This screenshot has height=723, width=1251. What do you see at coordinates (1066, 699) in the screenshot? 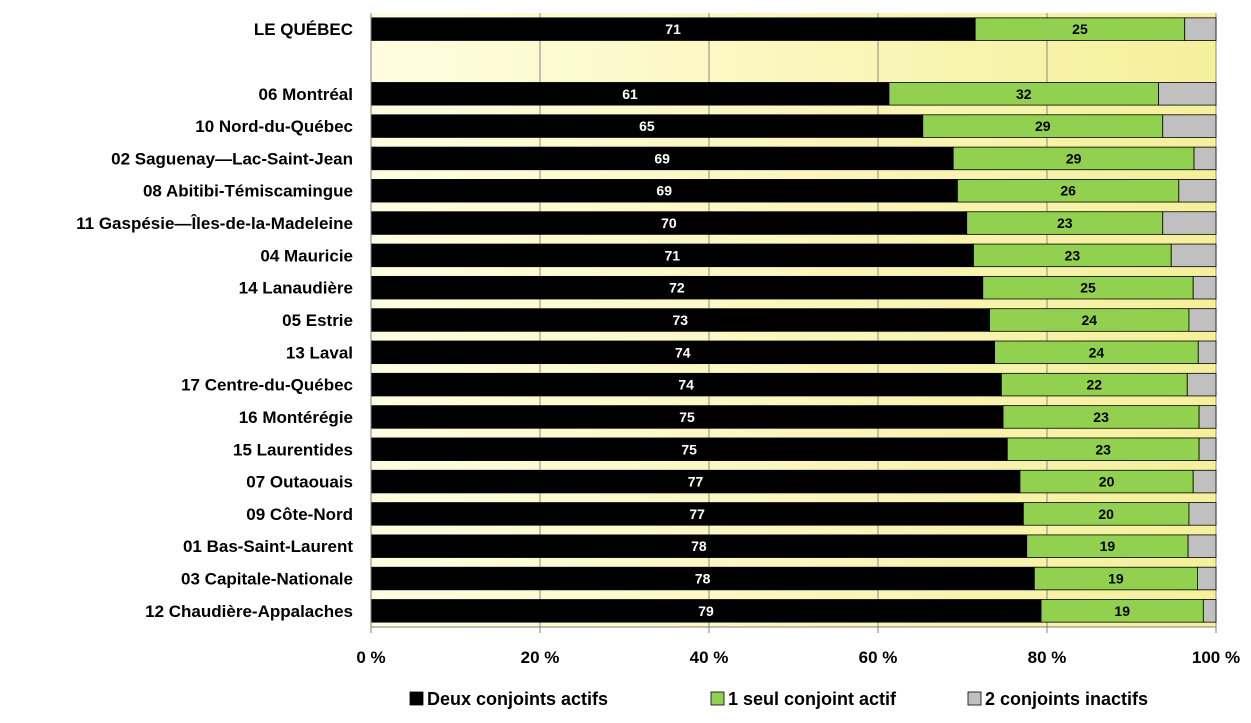
I see `legend-label-2-conjoints-inactifs: 2 conjoints inactifs` at bounding box center [1066, 699].